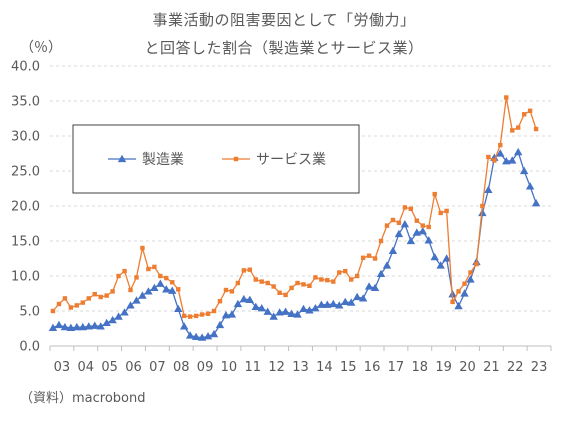 The width and height of the screenshot is (568, 422). Describe the element at coordinates (25, 242) in the screenshot. I see `y-tick-label: 15.0` at that location.